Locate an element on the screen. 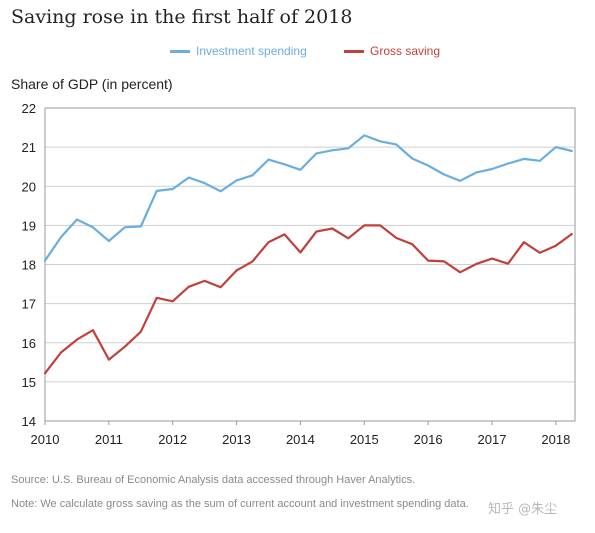  x-tick-label-2018: 2018 is located at coordinates (555, 439).